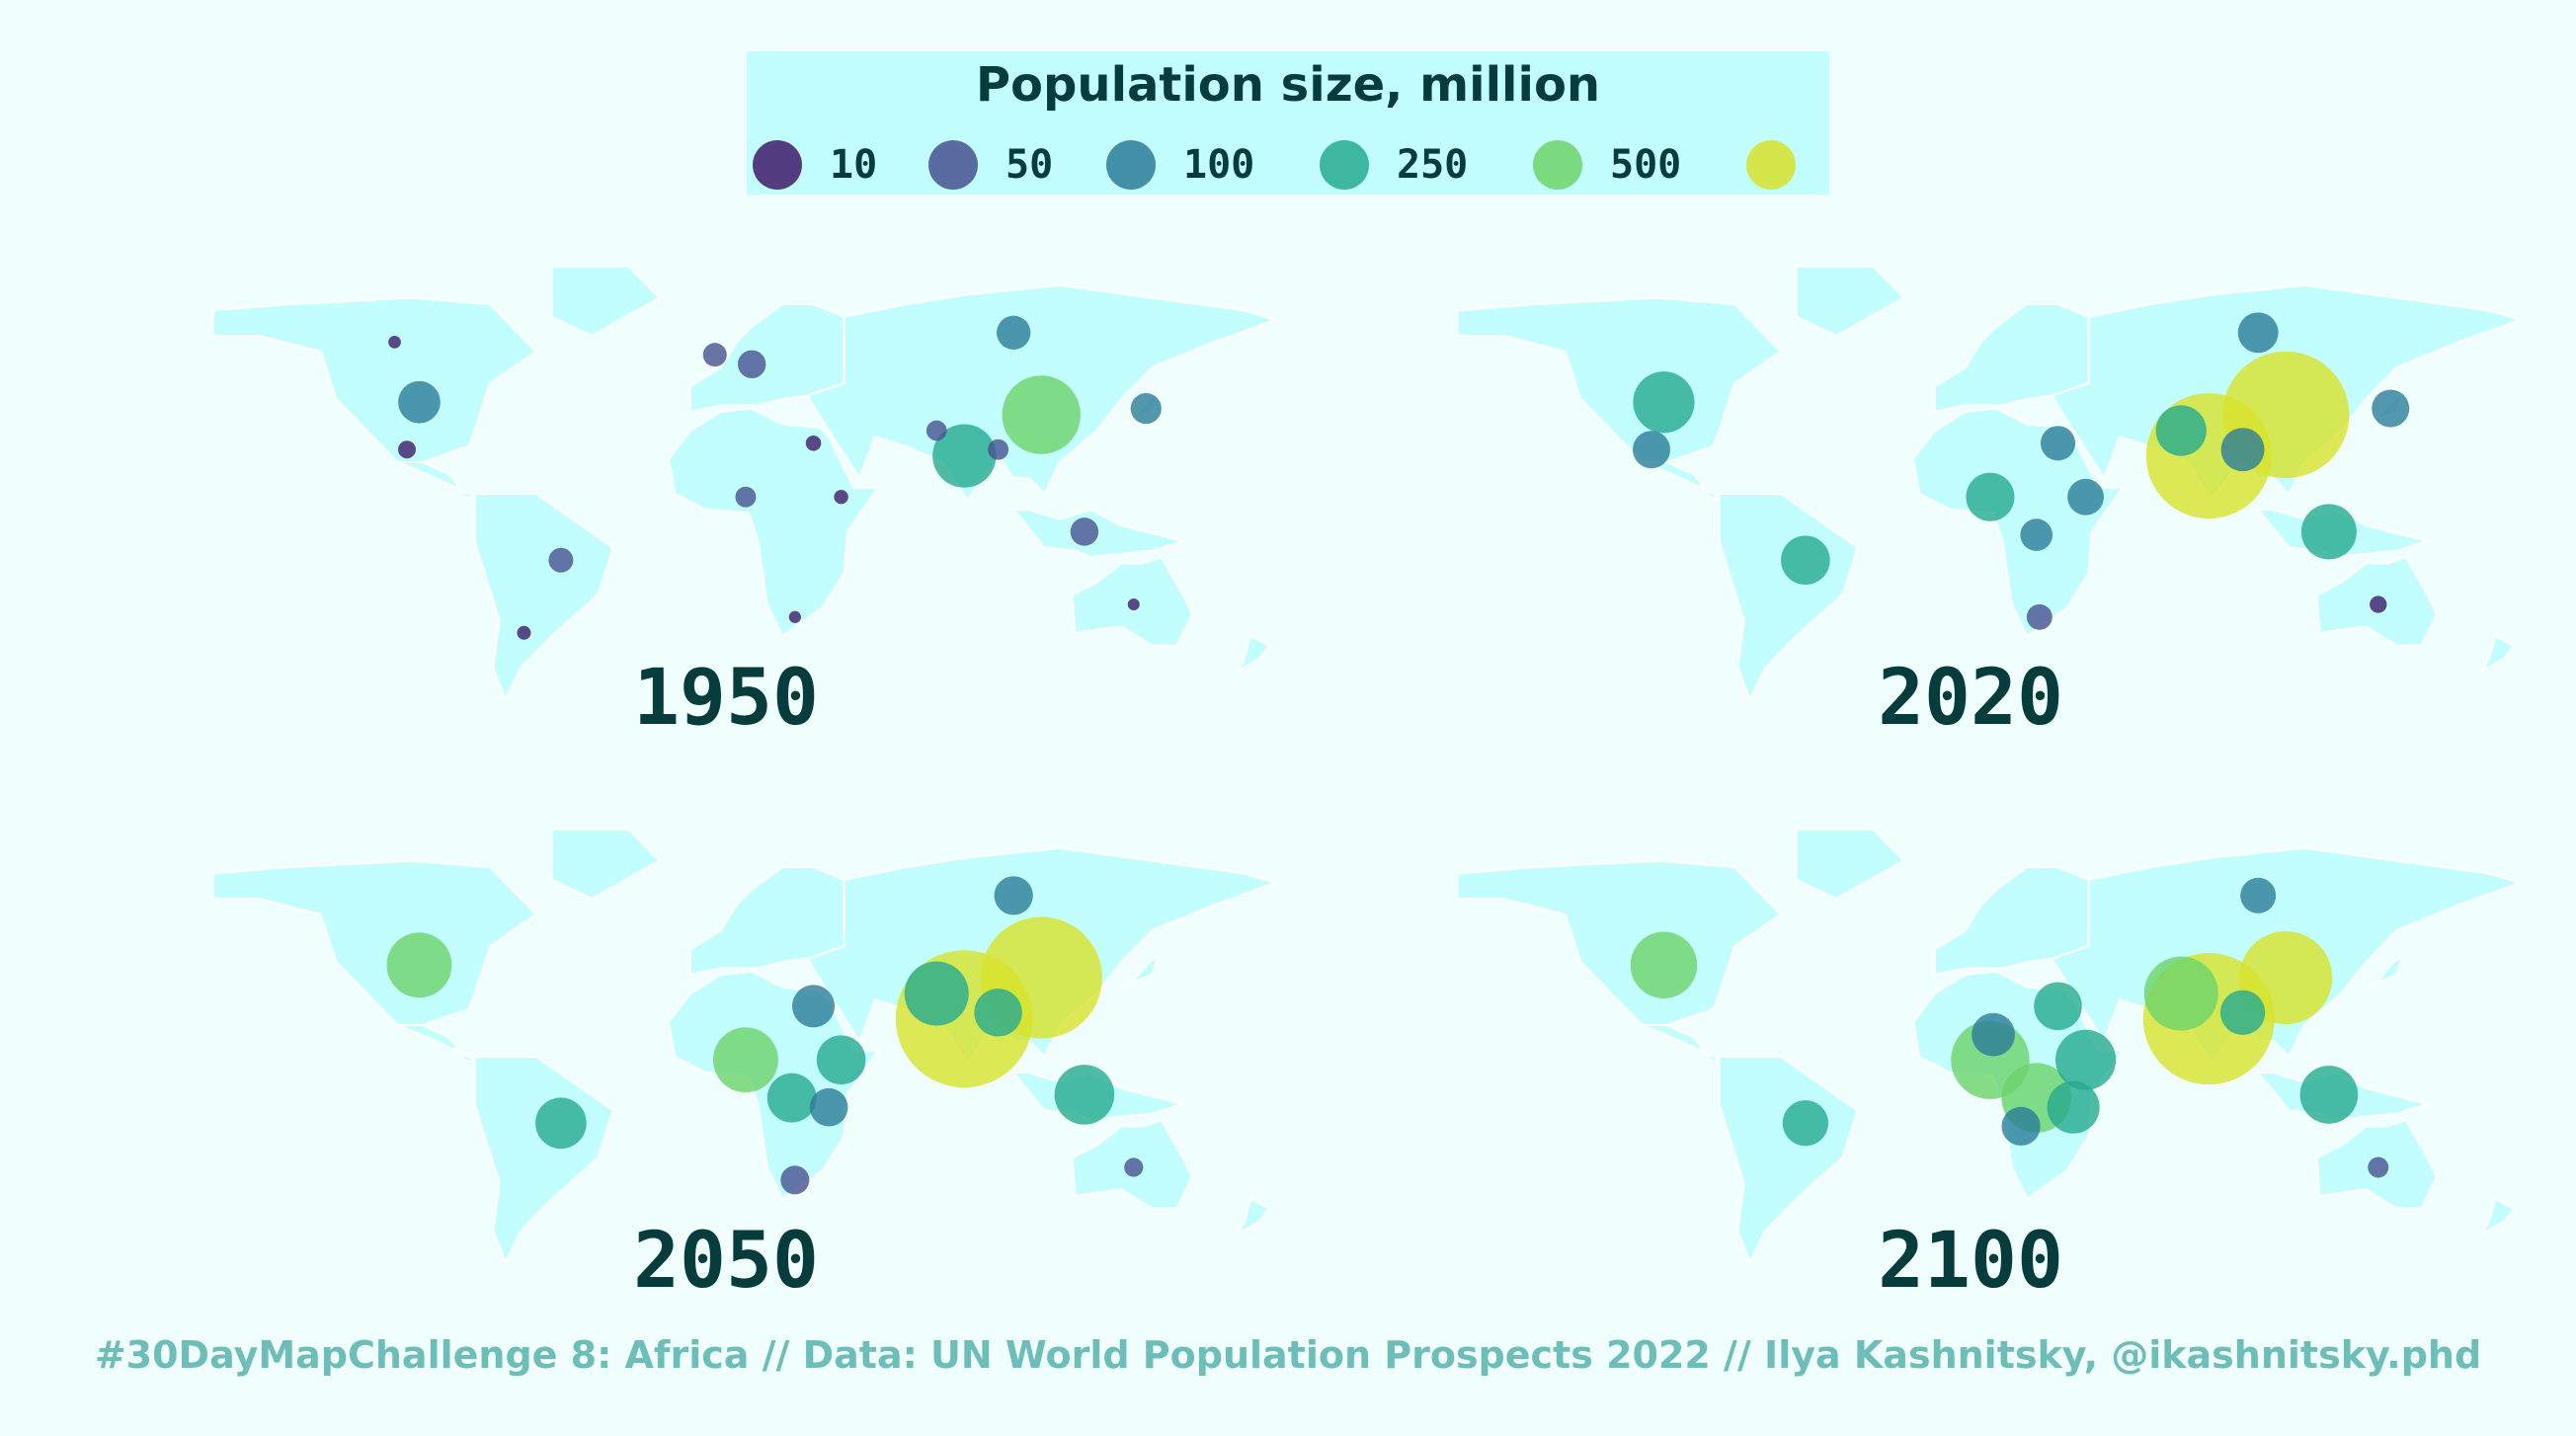 Image resolution: width=2576 pixels, height=1436 pixels. I want to click on panel-year-2050: 2050, so click(726, 1261).